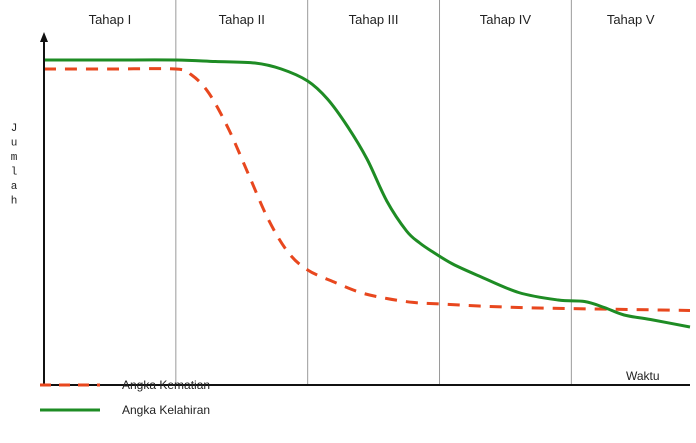 This screenshot has height=443, width=696. Describe the element at coordinates (631, 19) in the screenshot. I see `stage-label: Tahap V` at that location.